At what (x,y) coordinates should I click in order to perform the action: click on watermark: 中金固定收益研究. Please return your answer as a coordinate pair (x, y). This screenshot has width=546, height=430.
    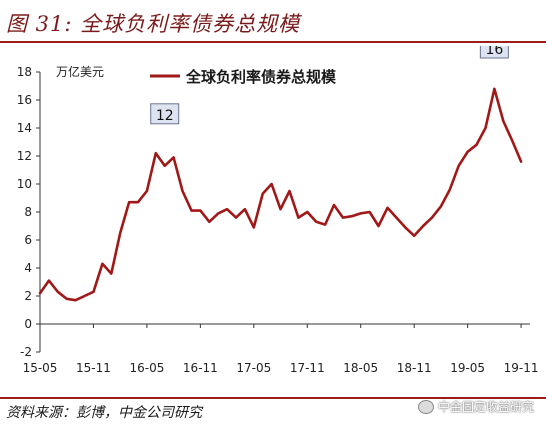
    Looking at the image, I should click on (475, 406).